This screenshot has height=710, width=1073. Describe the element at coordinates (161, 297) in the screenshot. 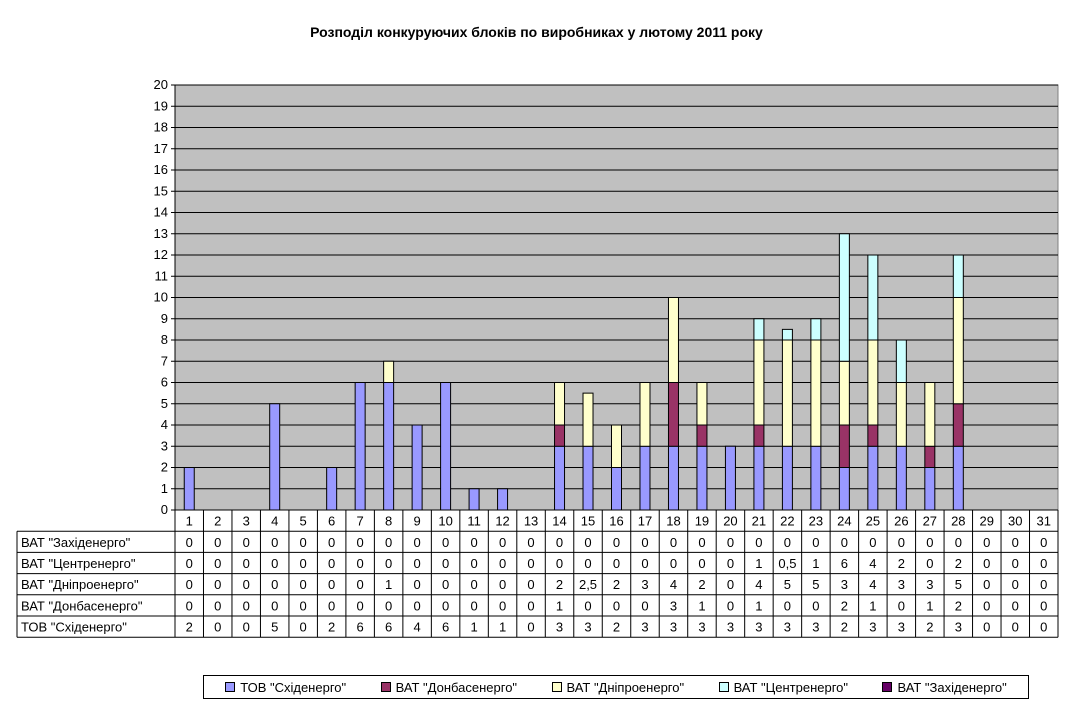

I see `y-tick-label: 10` at that location.